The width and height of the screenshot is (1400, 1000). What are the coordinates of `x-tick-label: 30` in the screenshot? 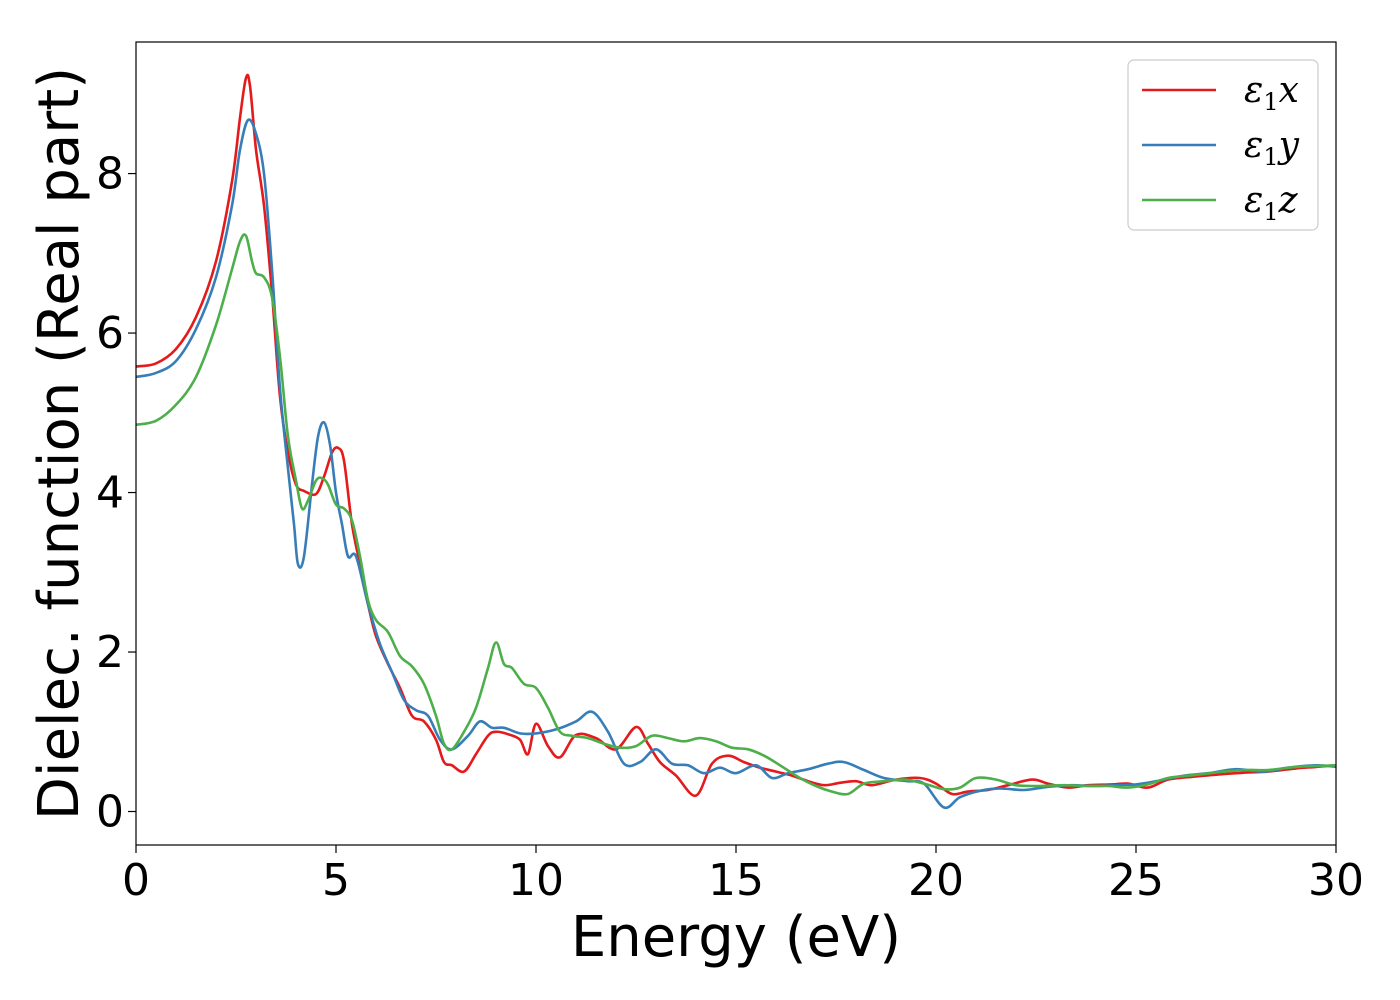 It's located at (1336, 880).